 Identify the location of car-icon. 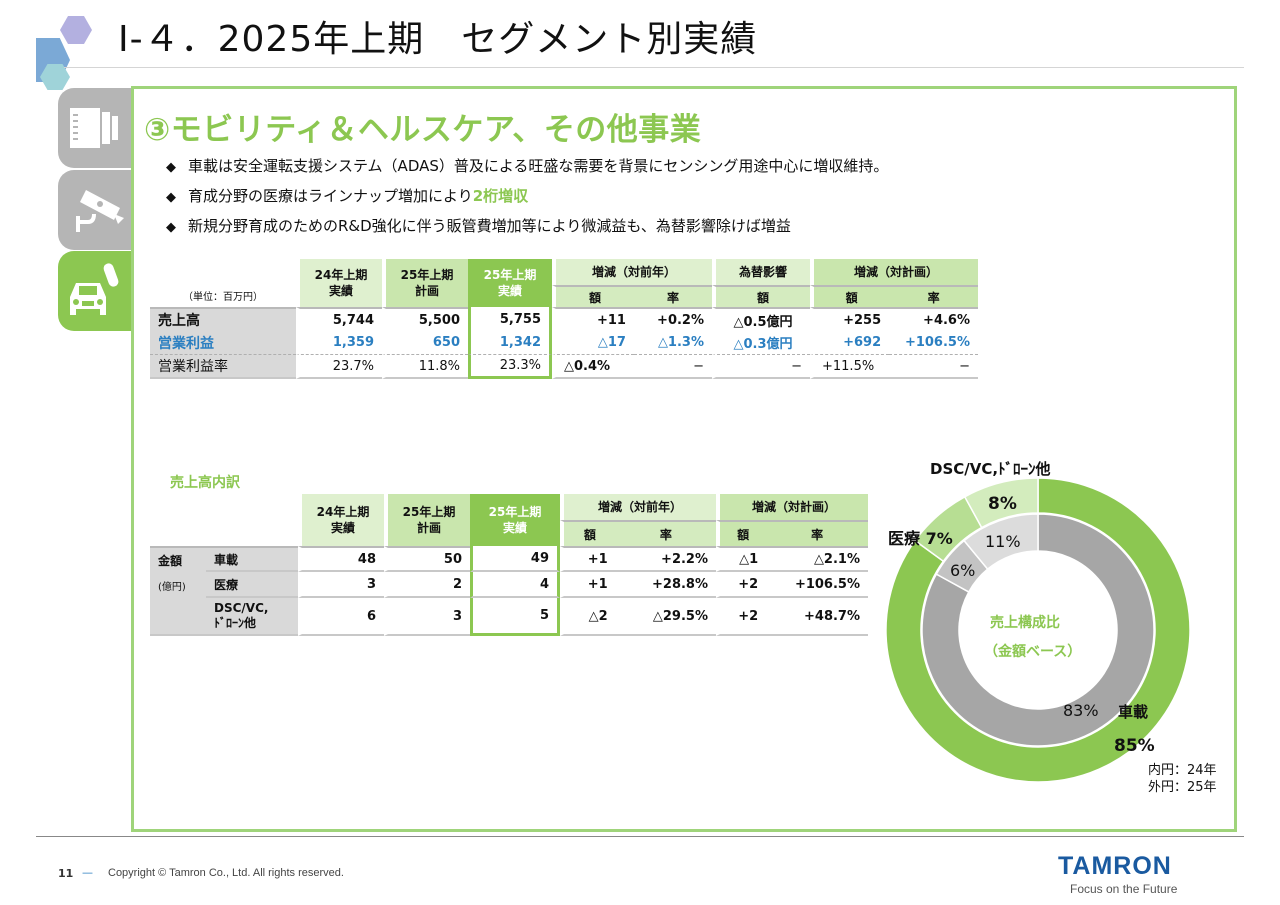
(94, 289).